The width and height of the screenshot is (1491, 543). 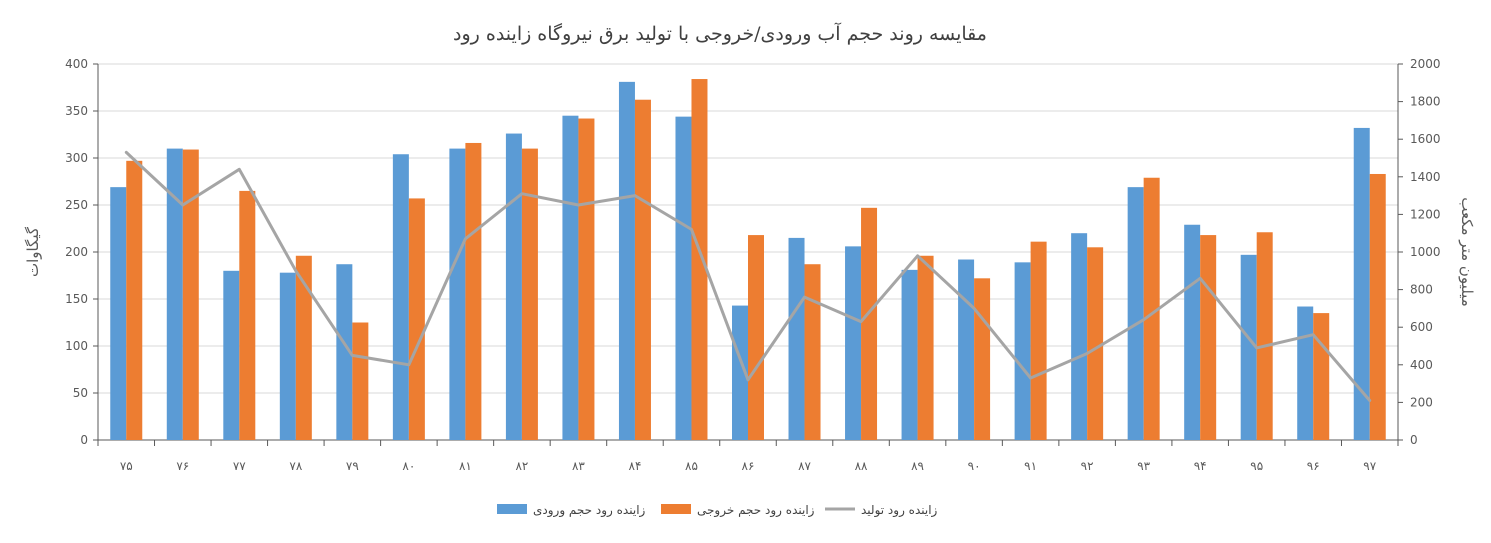 I want to click on legend-label: زاینده رود حجم ورودی, so click(x=589, y=510).